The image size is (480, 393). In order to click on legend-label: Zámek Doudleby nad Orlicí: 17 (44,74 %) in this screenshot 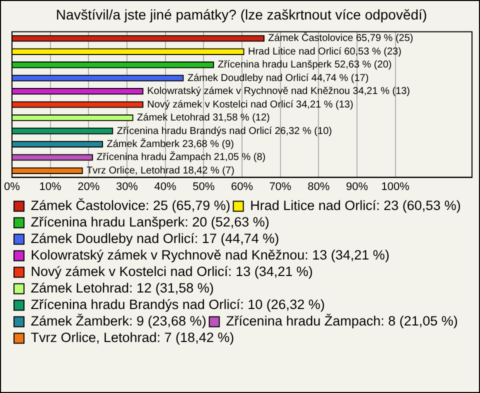, I will do `click(155, 238)`.